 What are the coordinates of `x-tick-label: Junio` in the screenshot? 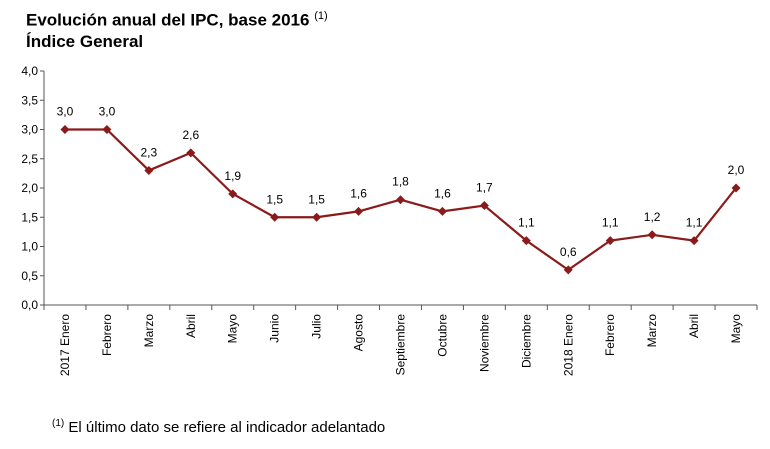 It's located at (275, 328).